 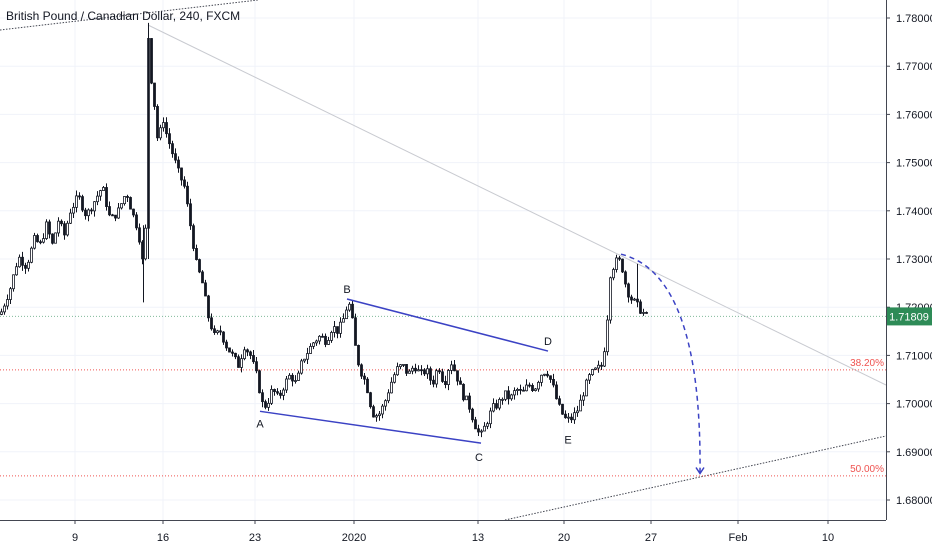 I want to click on fib-label: 50.00%, so click(x=867, y=469).